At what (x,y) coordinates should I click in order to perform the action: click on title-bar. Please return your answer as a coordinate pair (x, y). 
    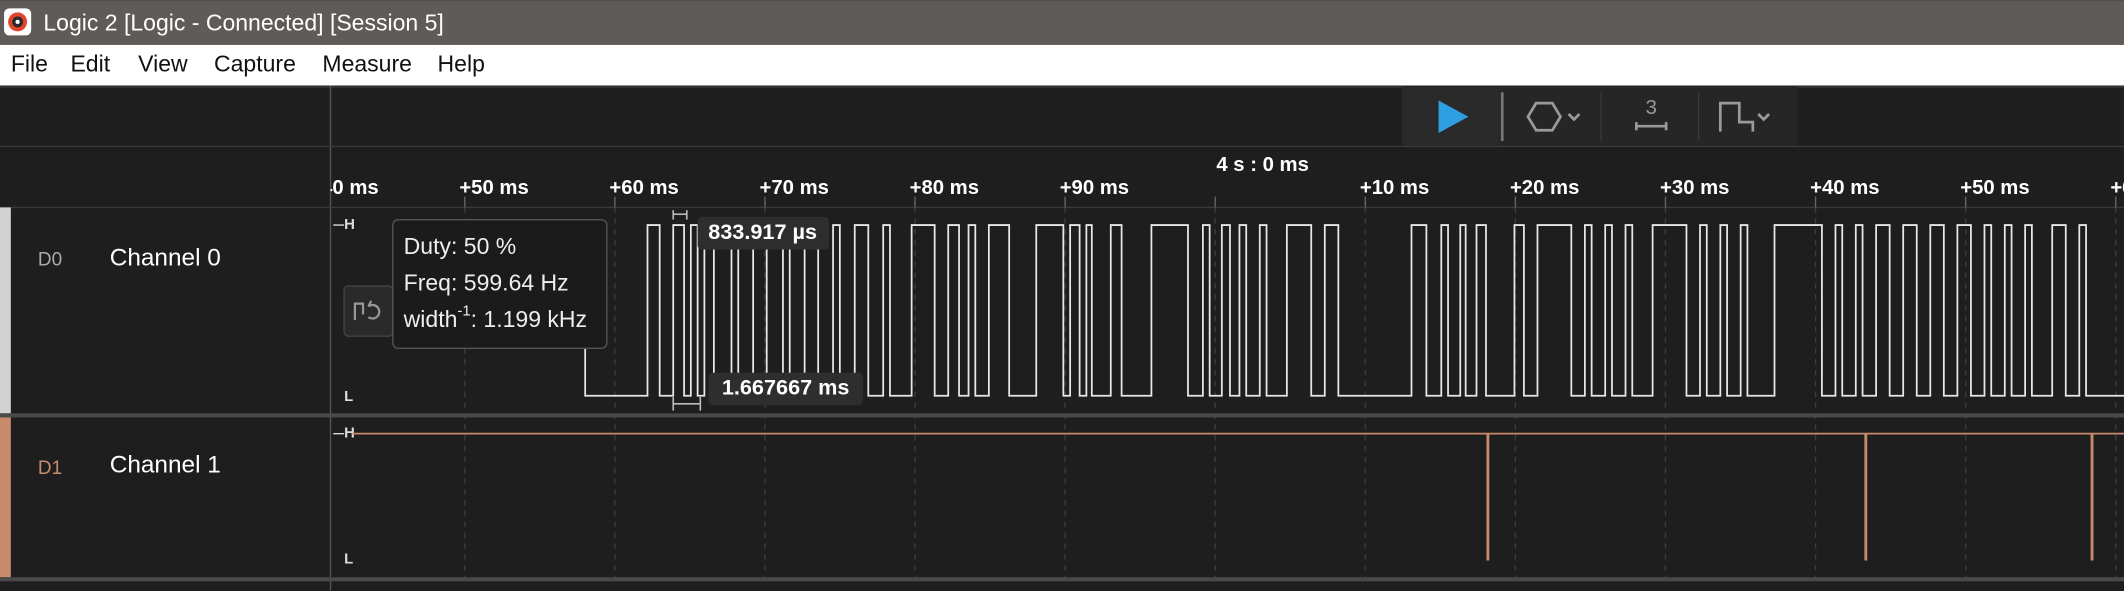
    Looking at the image, I should click on (1062, 22).